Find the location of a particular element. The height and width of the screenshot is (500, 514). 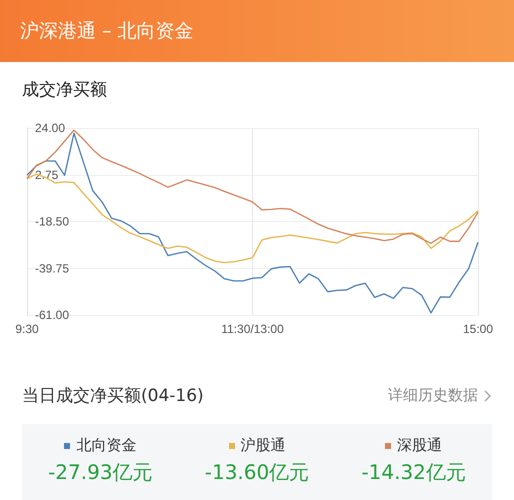

chart-subtitle: 成交净买额 is located at coordinates (64, 90).